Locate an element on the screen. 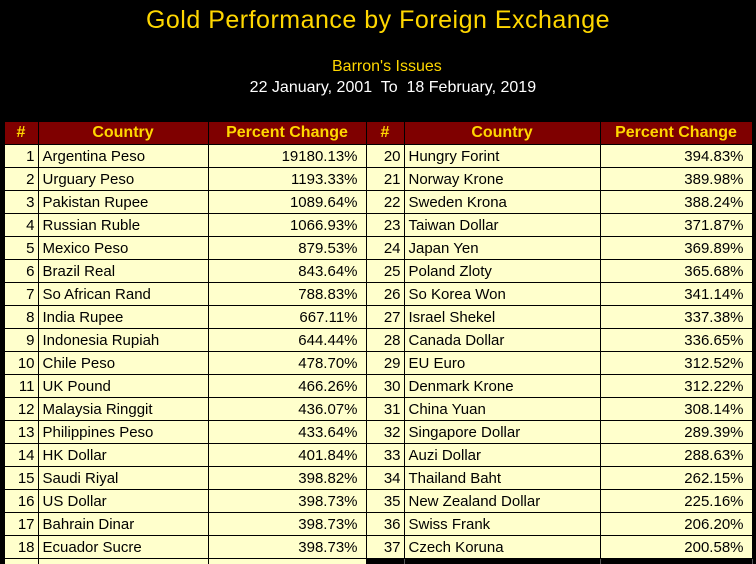  rank-cell: 18 is located at coordinates (21, 547).